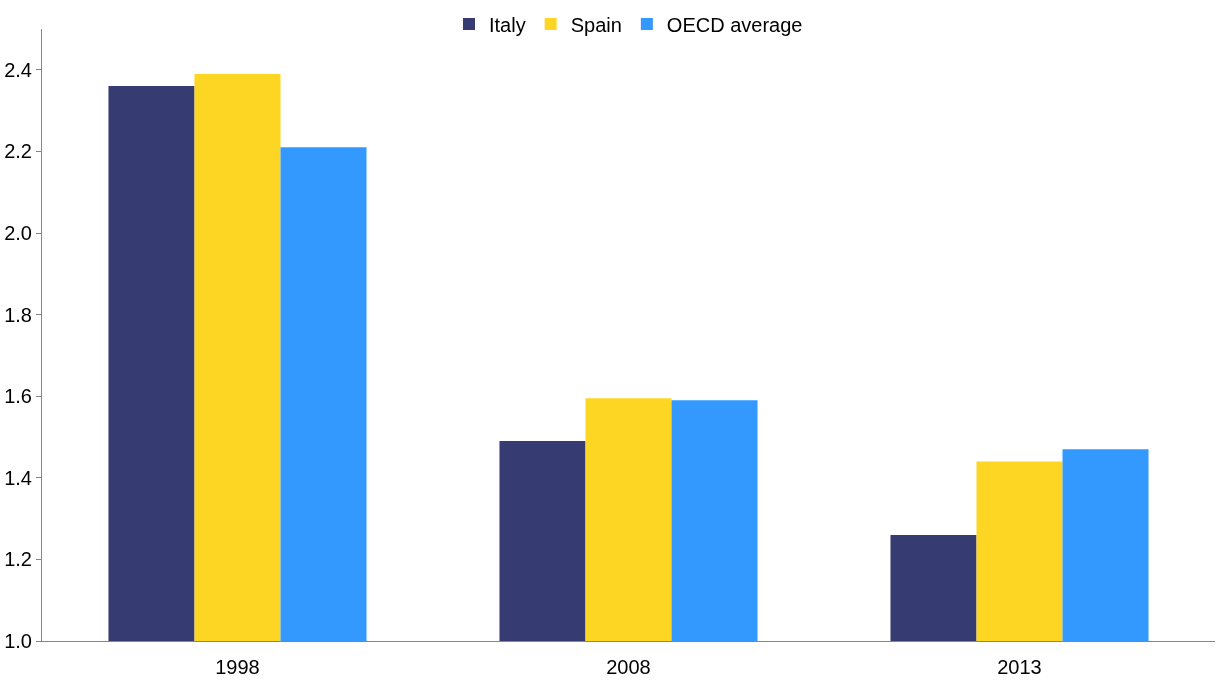 The width and height of the screenshot is (1220, 688). I want to click on y-tick-label: 2.0, so click(18, 233).